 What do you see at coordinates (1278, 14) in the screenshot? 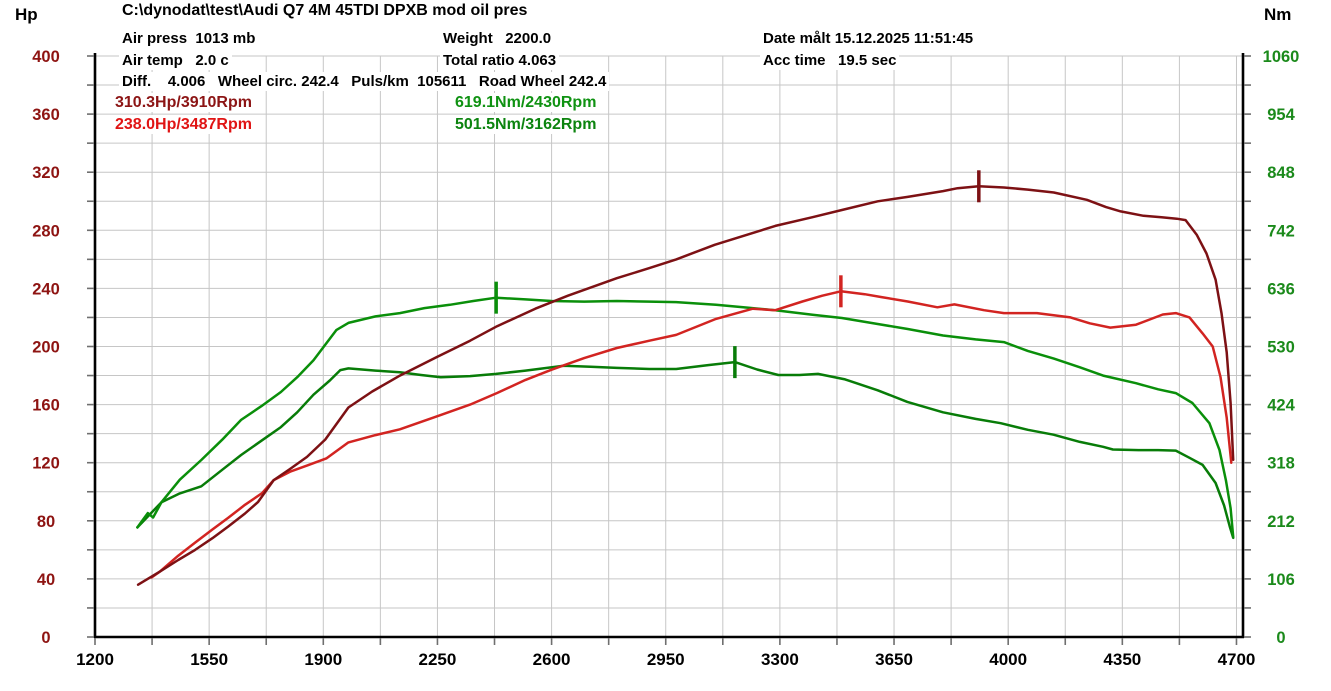
I see `right-axis-unit-label: Nm` at bounding box center [1278, 14].